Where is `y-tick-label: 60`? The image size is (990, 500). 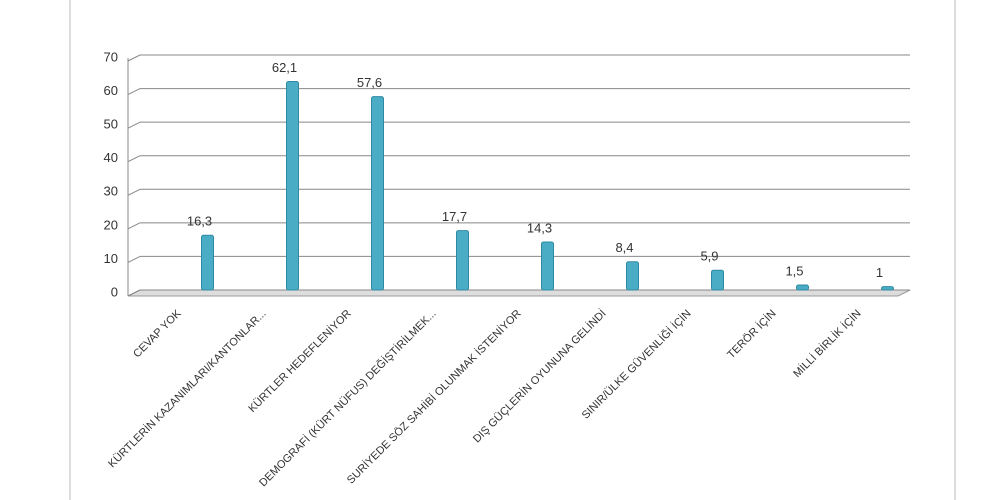 y-tick-label: 60 is located at coordinates (111, 90).